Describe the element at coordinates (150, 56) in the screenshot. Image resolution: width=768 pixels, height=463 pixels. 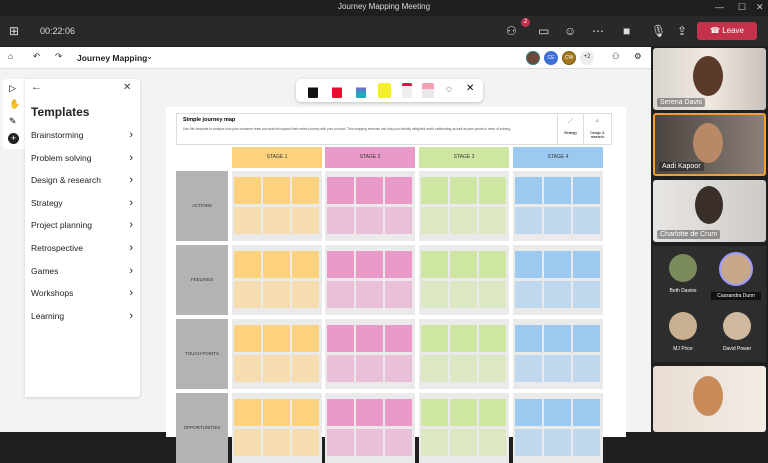
I see `chevron-down-icon: ⌄` at that location.